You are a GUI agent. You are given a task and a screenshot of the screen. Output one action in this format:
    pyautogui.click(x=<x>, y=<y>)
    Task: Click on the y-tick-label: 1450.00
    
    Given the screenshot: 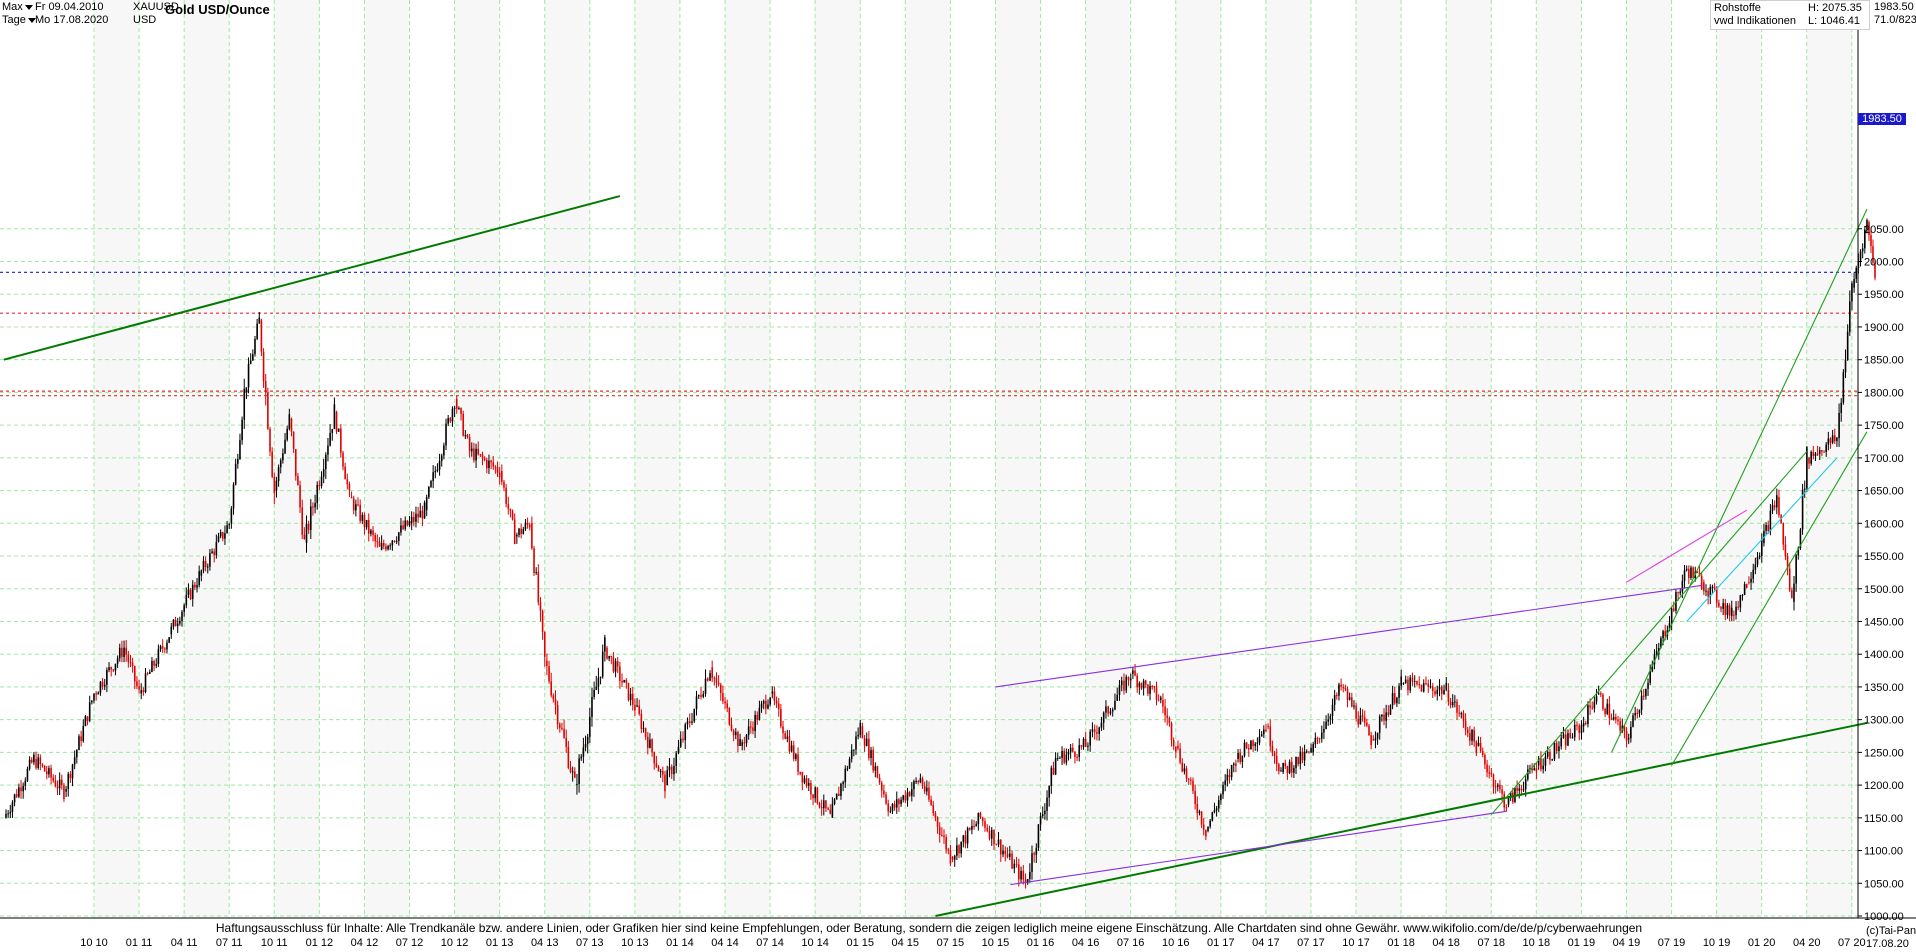 What is the action you would take?
    pyautogui.click(x=1884, y=622)
    